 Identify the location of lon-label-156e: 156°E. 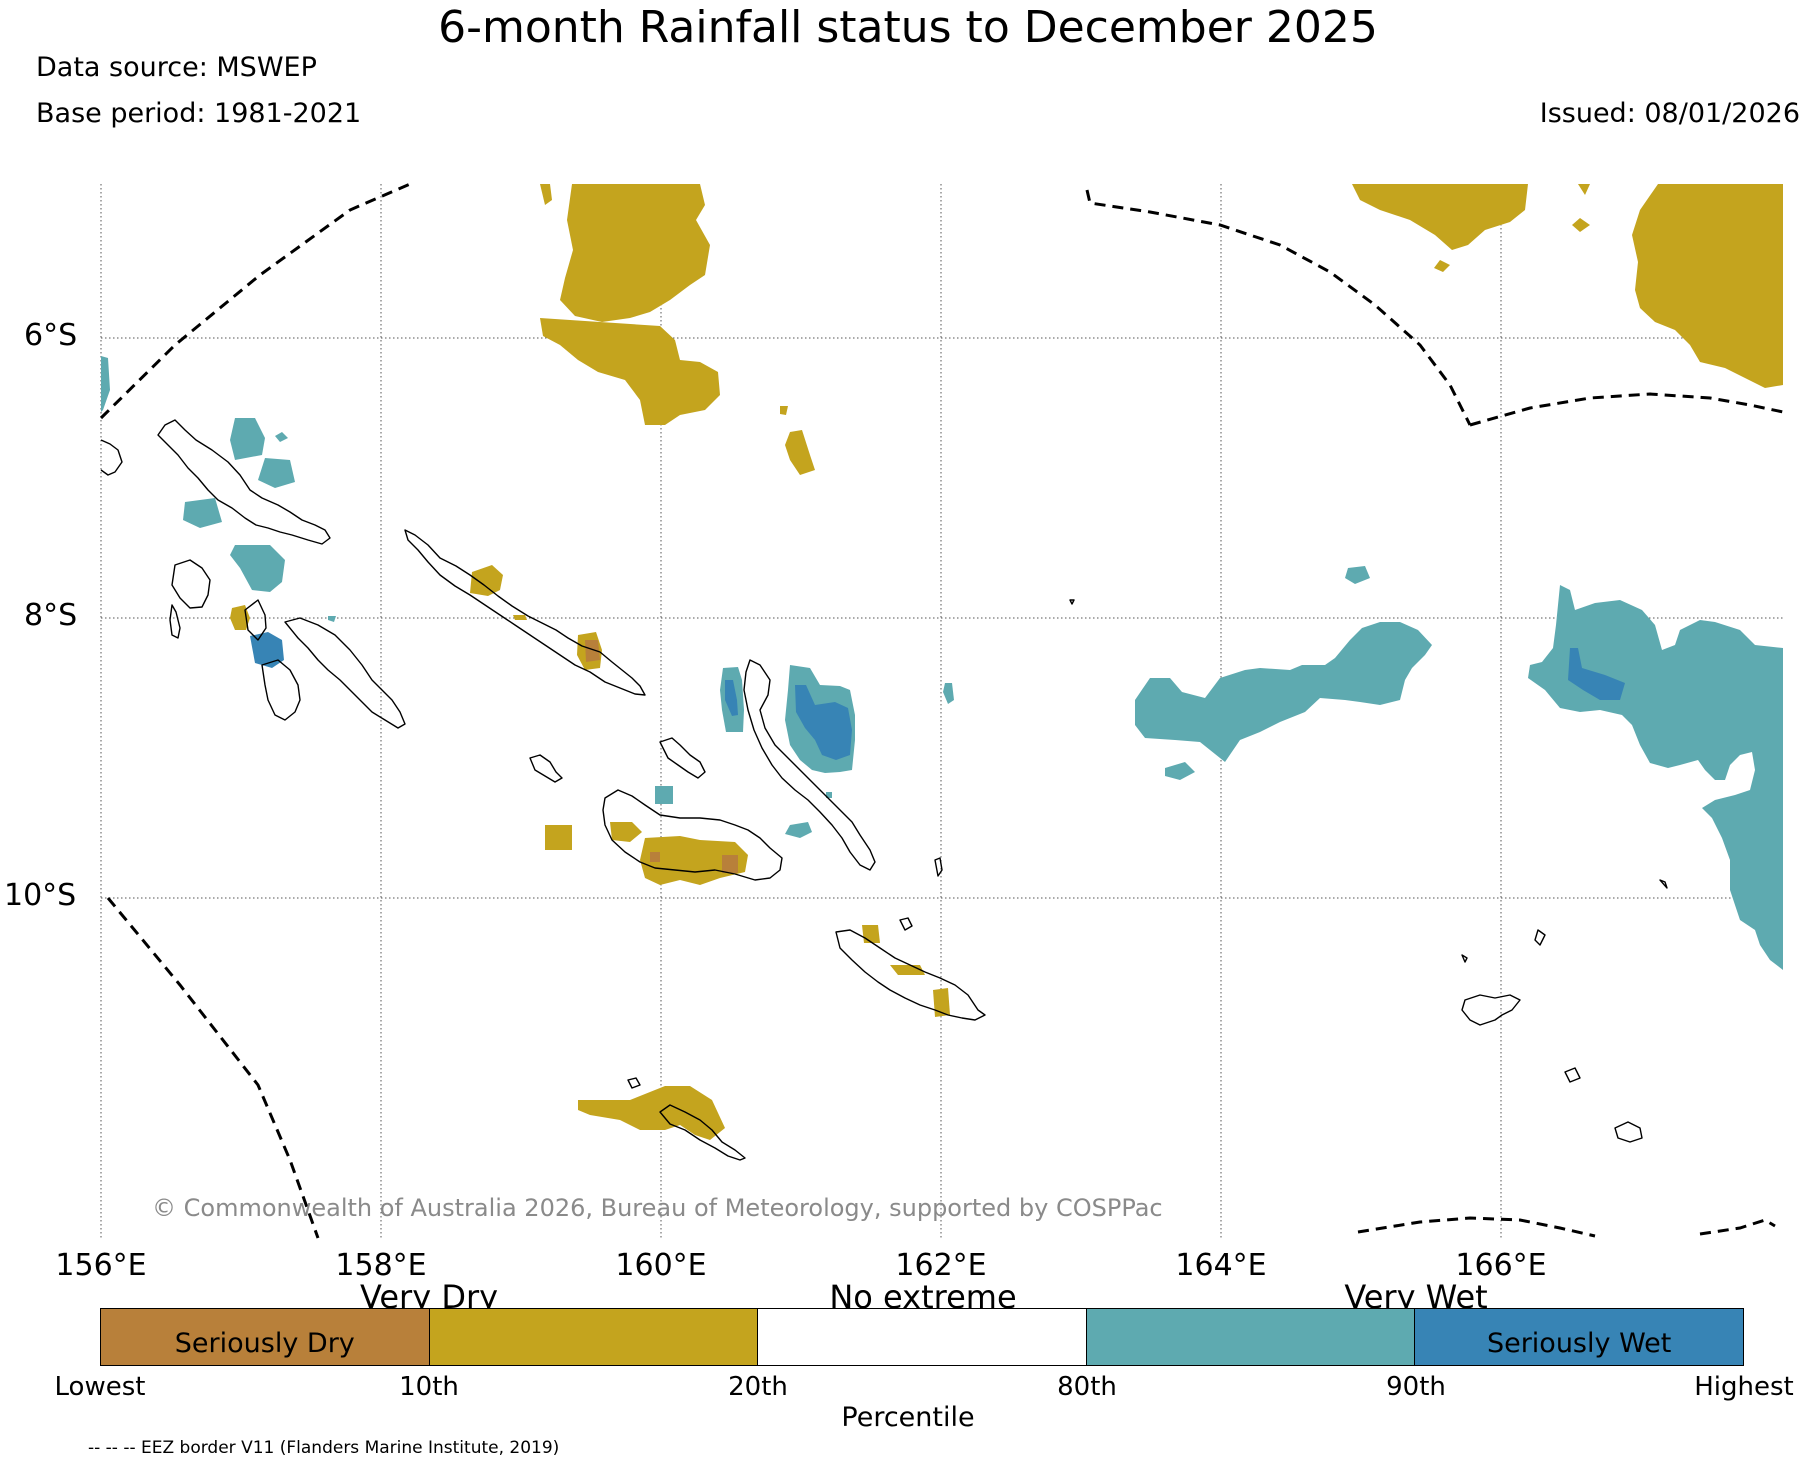
(101, 1265).